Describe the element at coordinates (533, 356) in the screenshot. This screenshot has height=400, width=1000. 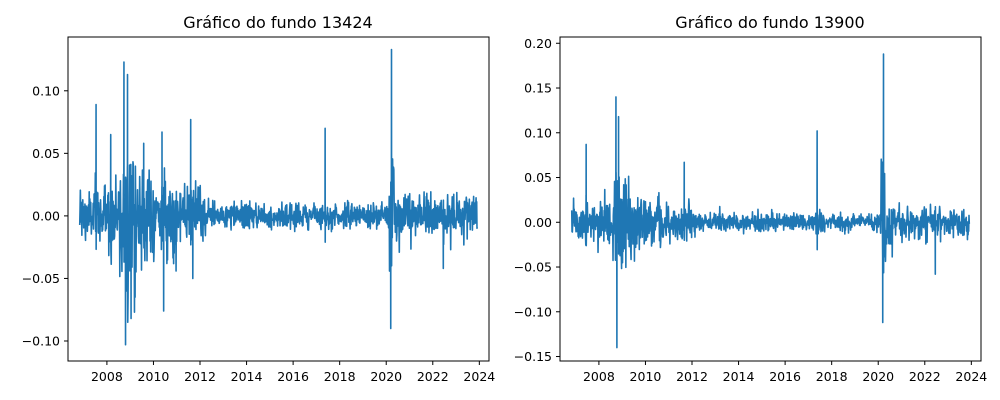
I see `y-tick-label: −0.15` at that location.